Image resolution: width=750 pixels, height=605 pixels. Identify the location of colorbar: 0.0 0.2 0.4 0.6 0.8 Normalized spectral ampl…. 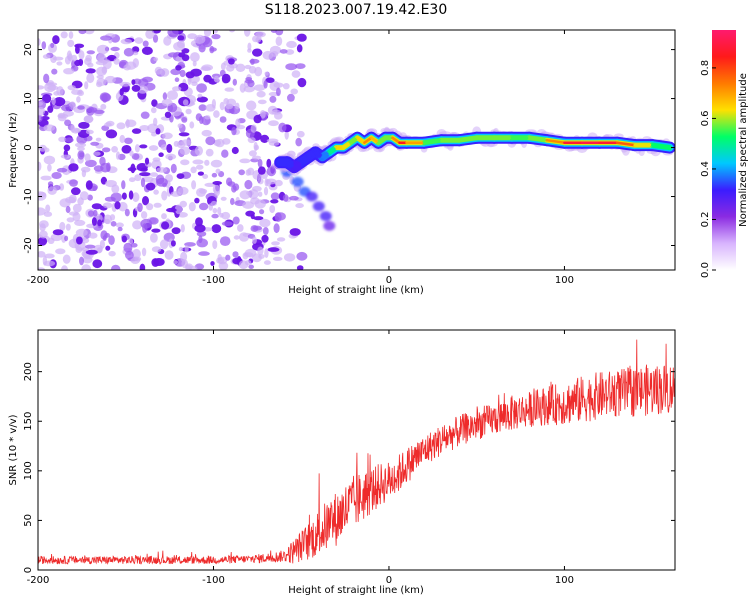
(724, 154).